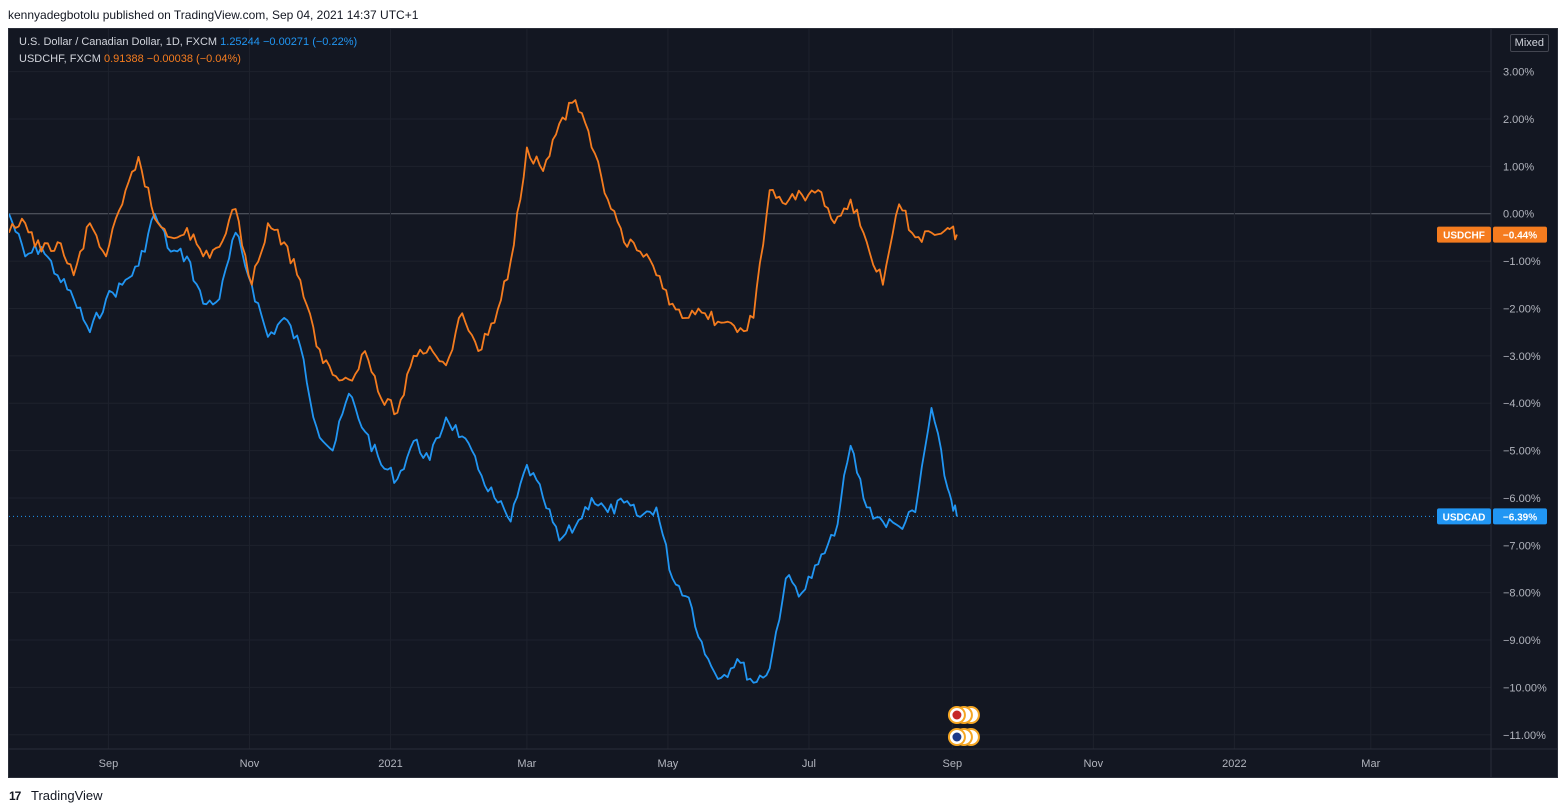 The image size is (1566, 812). I want to click on y-tick-label: −7.00%, so click(1522, 546).